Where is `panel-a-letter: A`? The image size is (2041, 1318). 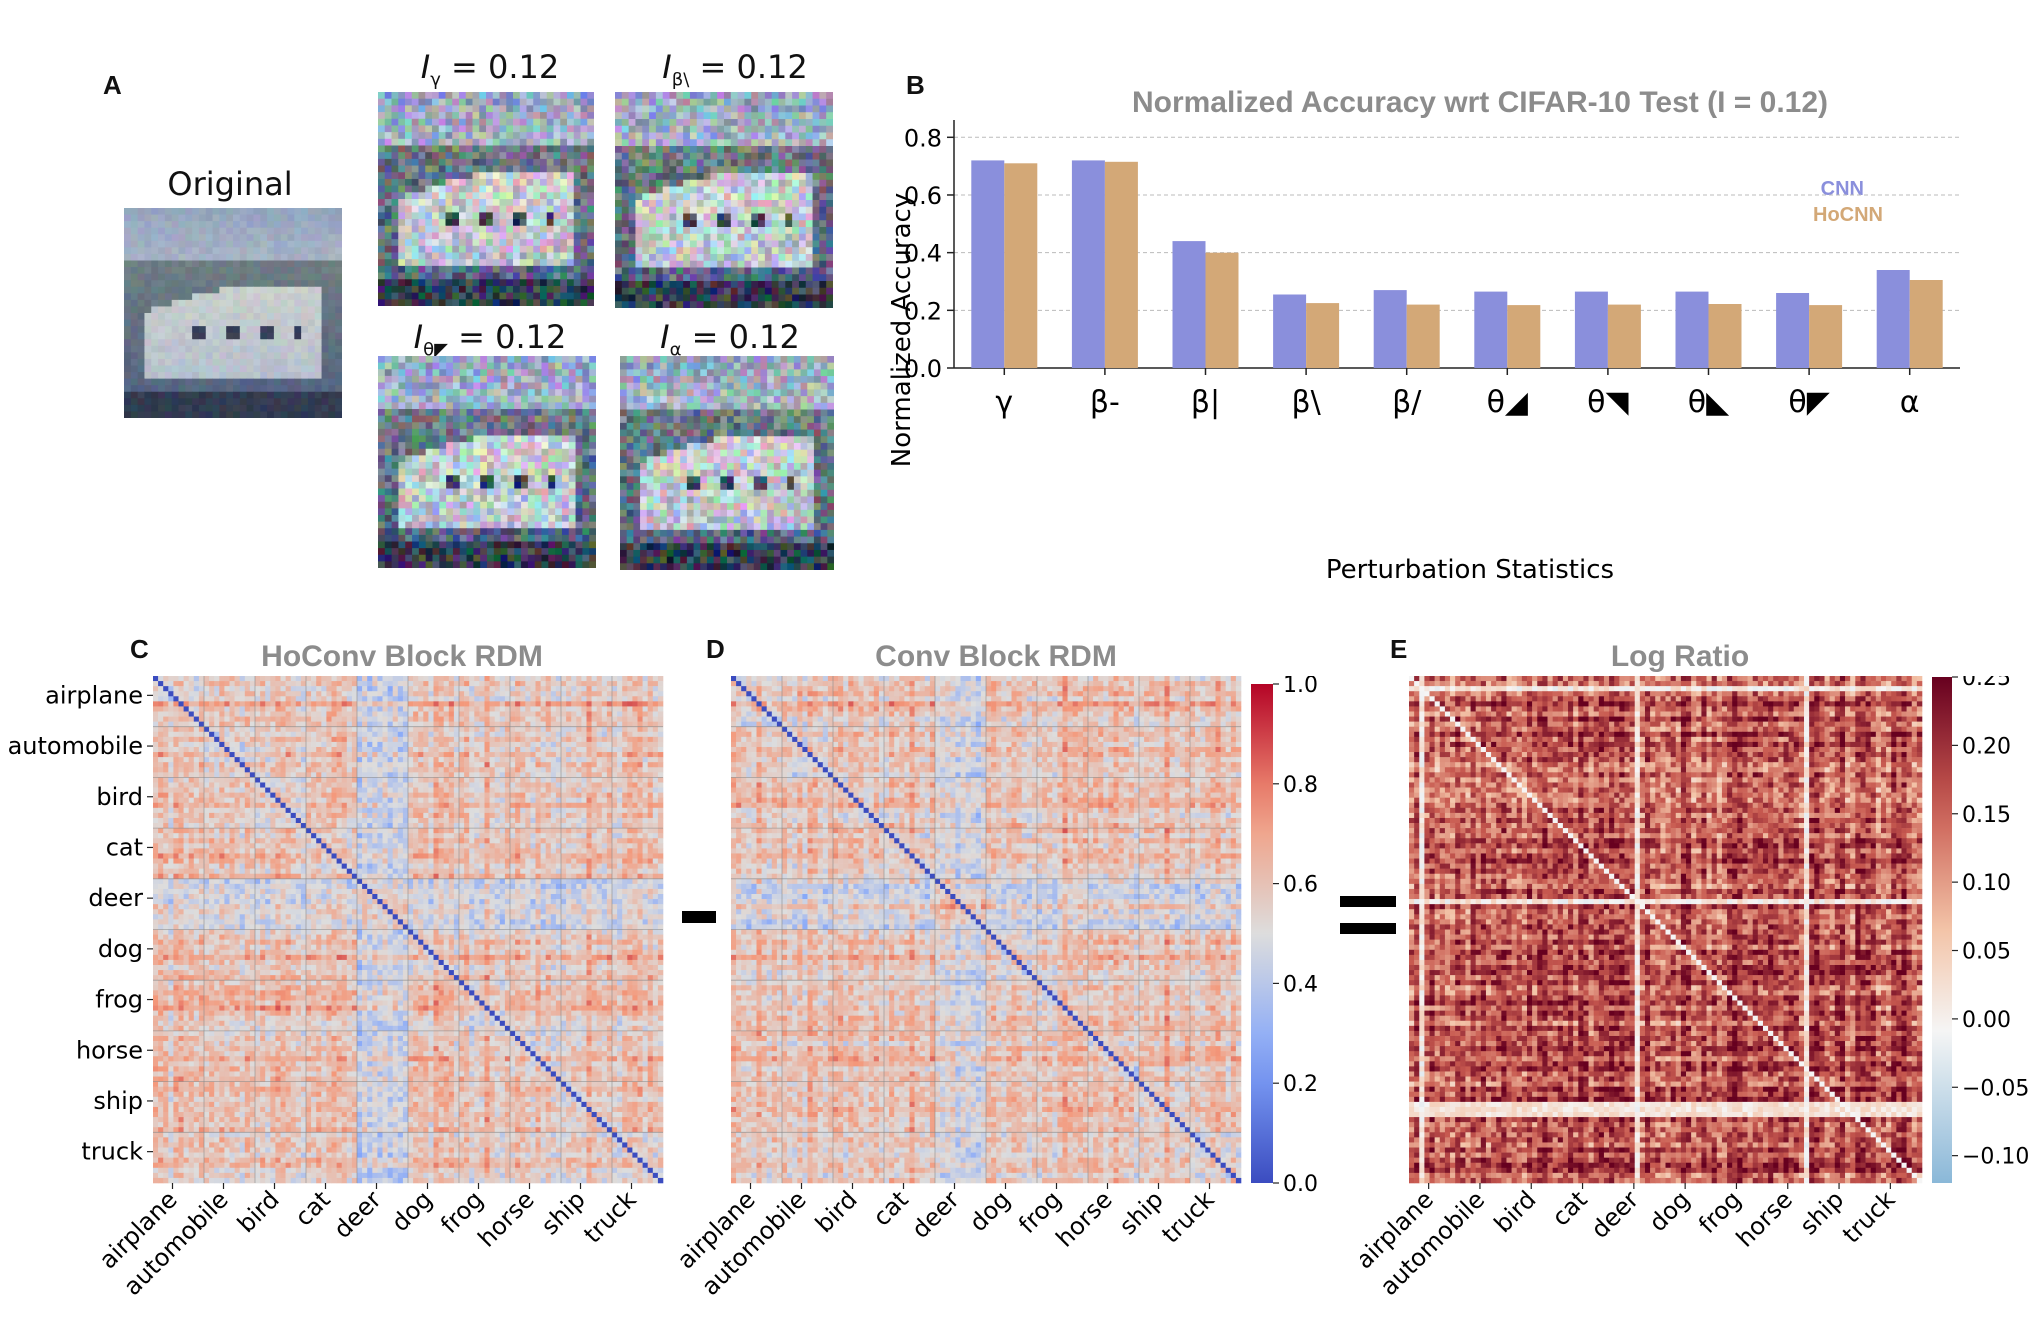
panel-a-letter: A is located at coordinates (112, 85).